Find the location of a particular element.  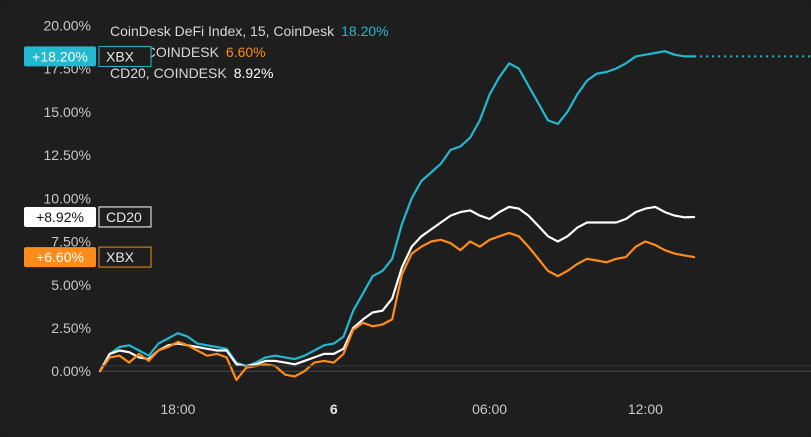

value-tag-label: +8.92% is located at coordinates (60, 217).